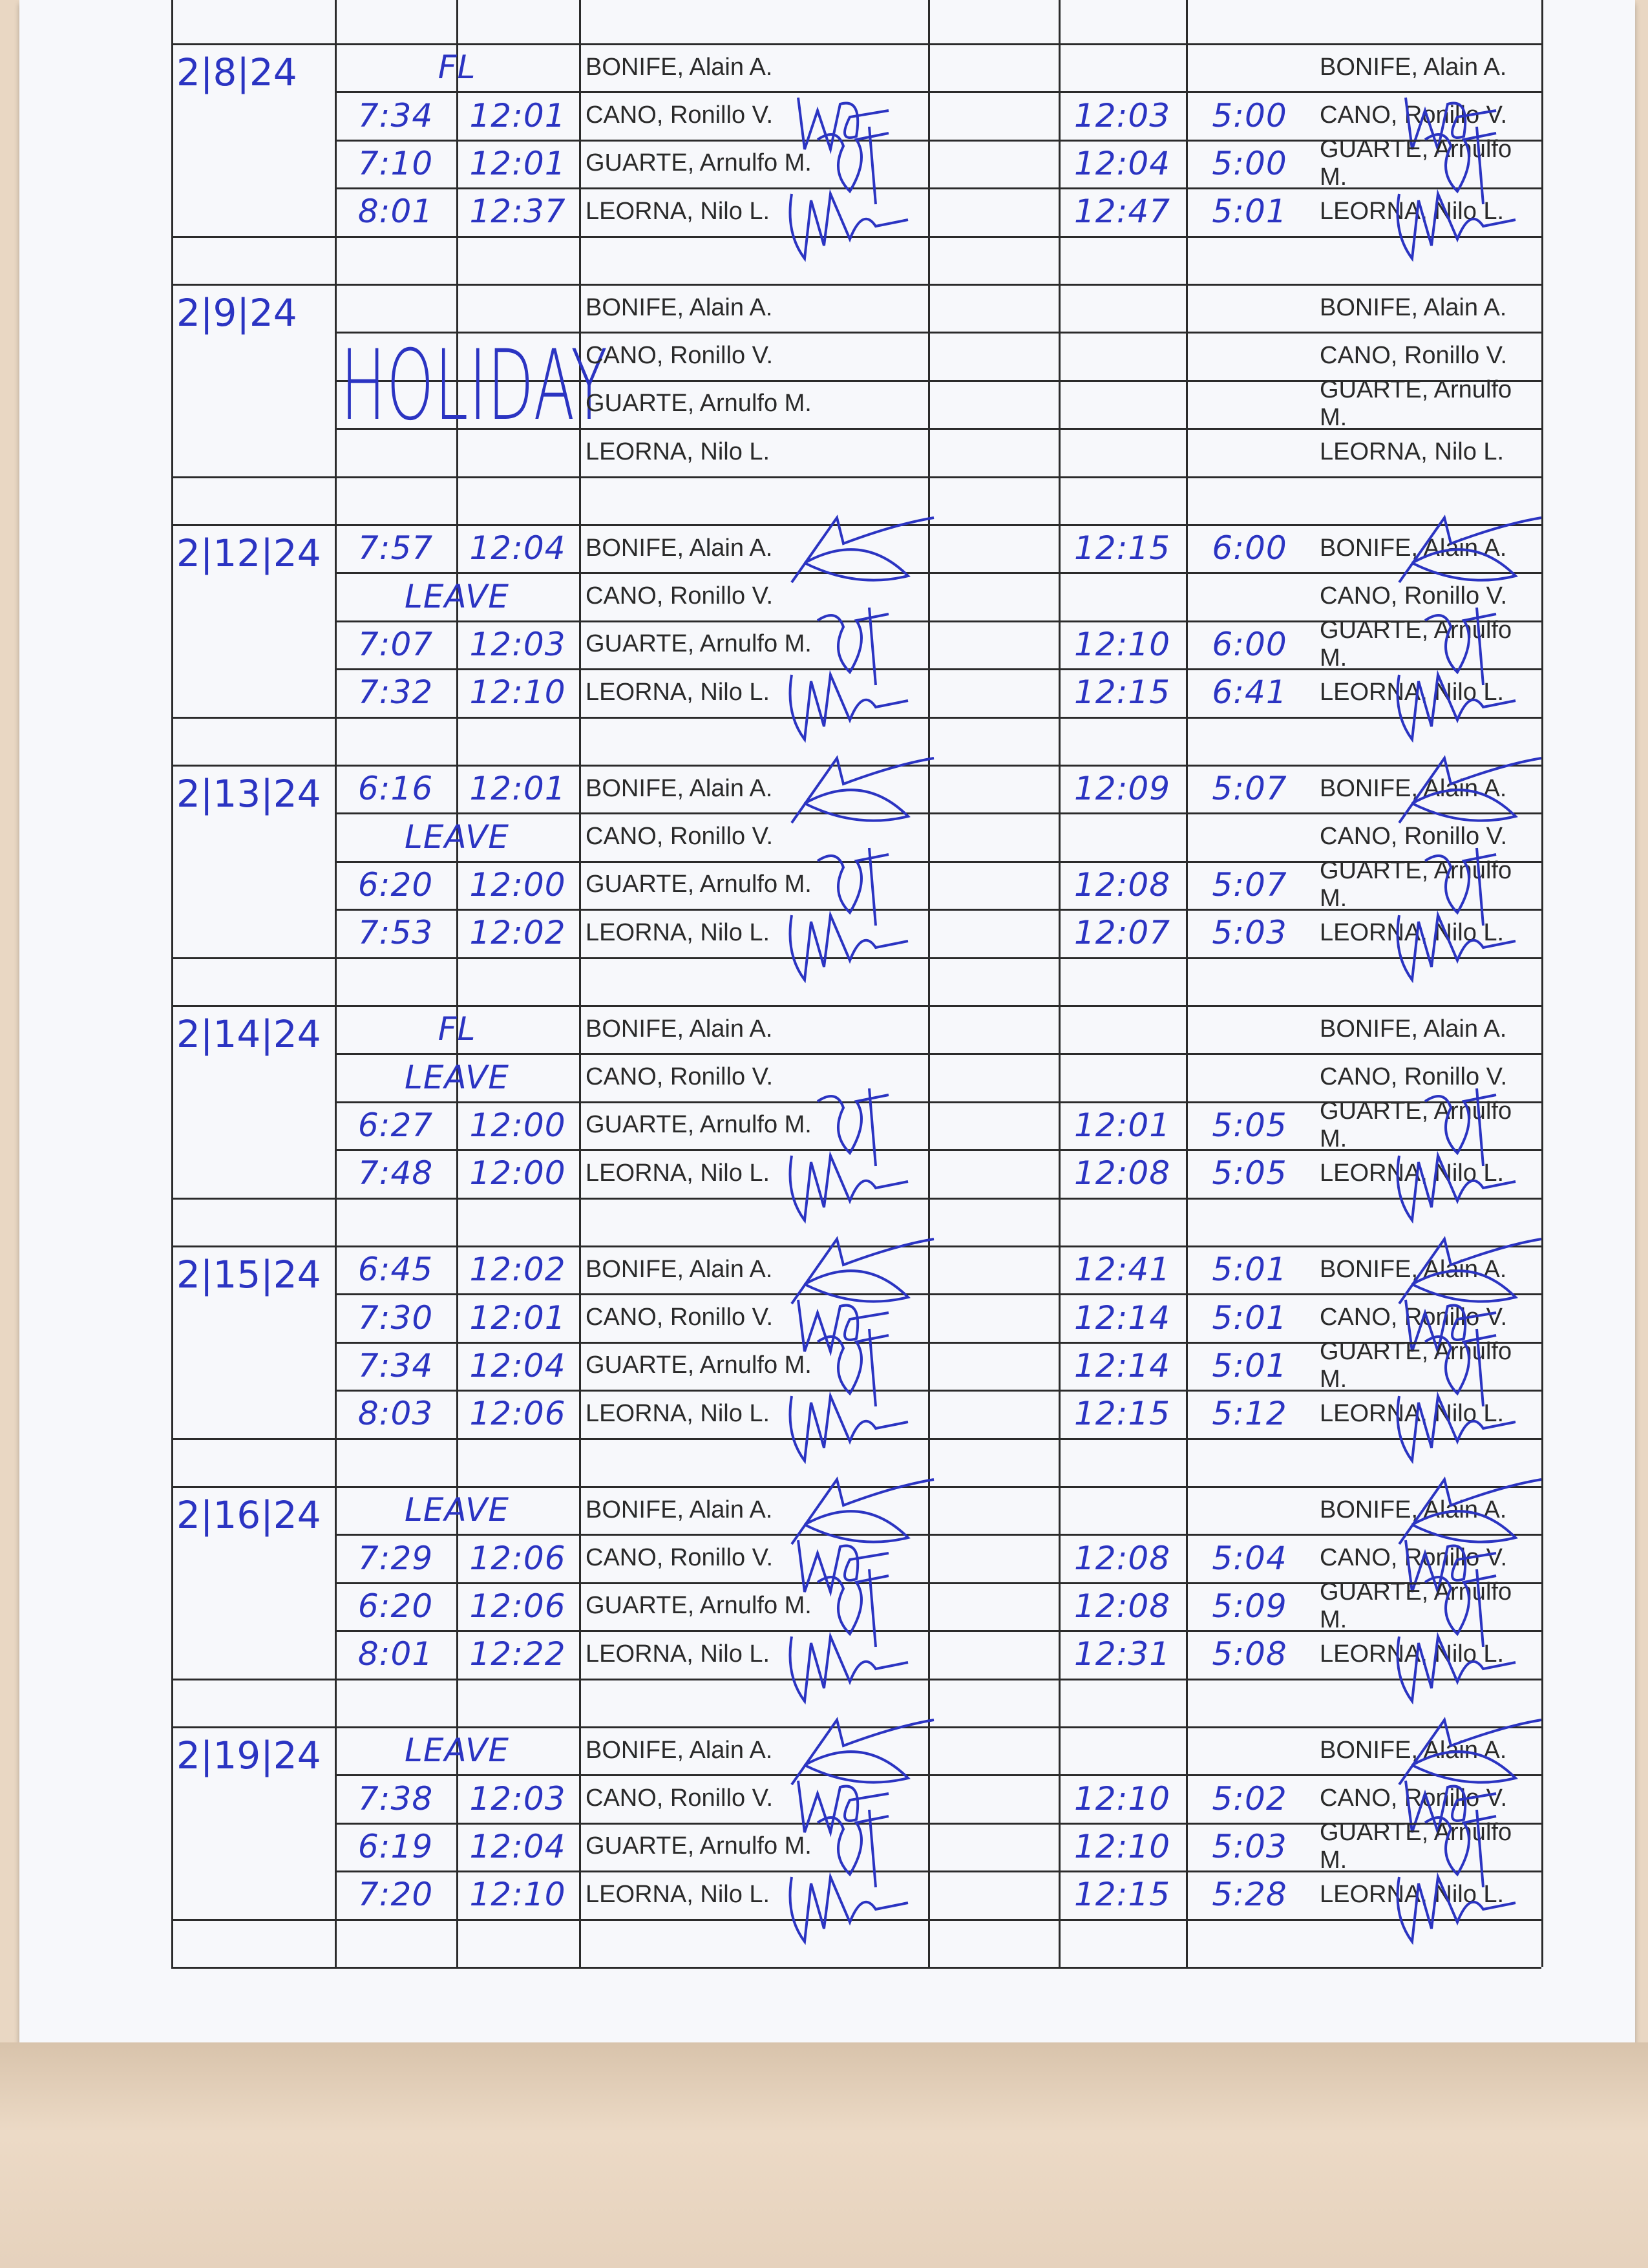  What do you see at coordinates (1122, 1895) in the screenshot?
I see `pm-time-in: 12:15` at bounding box center [1122, 1895].